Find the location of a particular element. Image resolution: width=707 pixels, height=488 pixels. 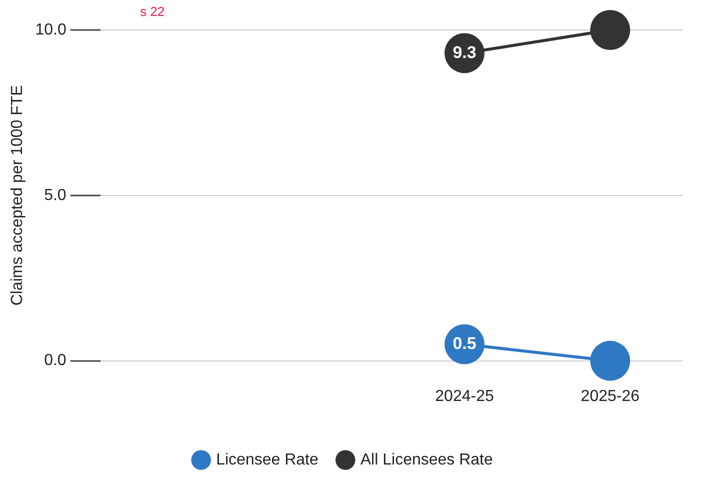

data-label: 0.5 is located at coordinates (464, 343).